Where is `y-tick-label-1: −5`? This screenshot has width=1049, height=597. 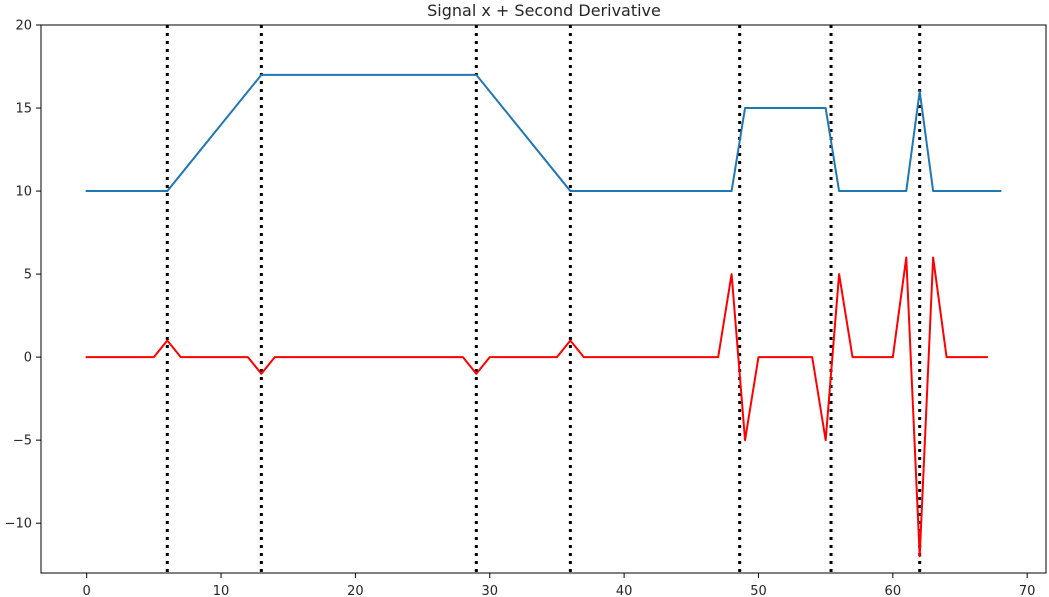
y-tick-label-1: −5 is located at coordinates (22, 441).